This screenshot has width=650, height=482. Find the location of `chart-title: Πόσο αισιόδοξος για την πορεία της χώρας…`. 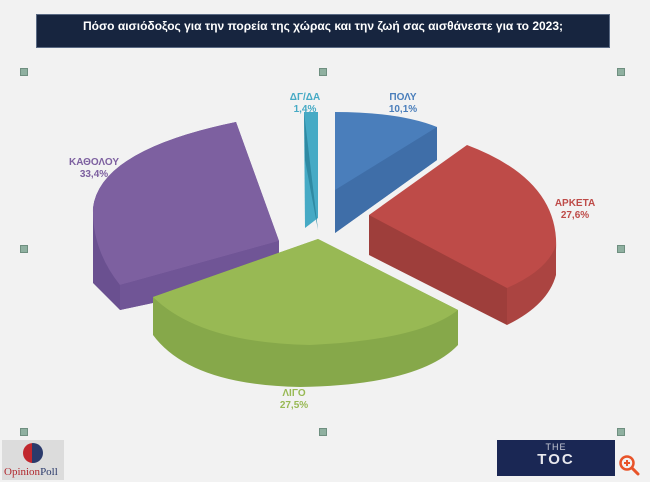

chart-title: Πόσο αισιόδοξος για την πορεία της χώρας… is located at coordinates (323, 31).